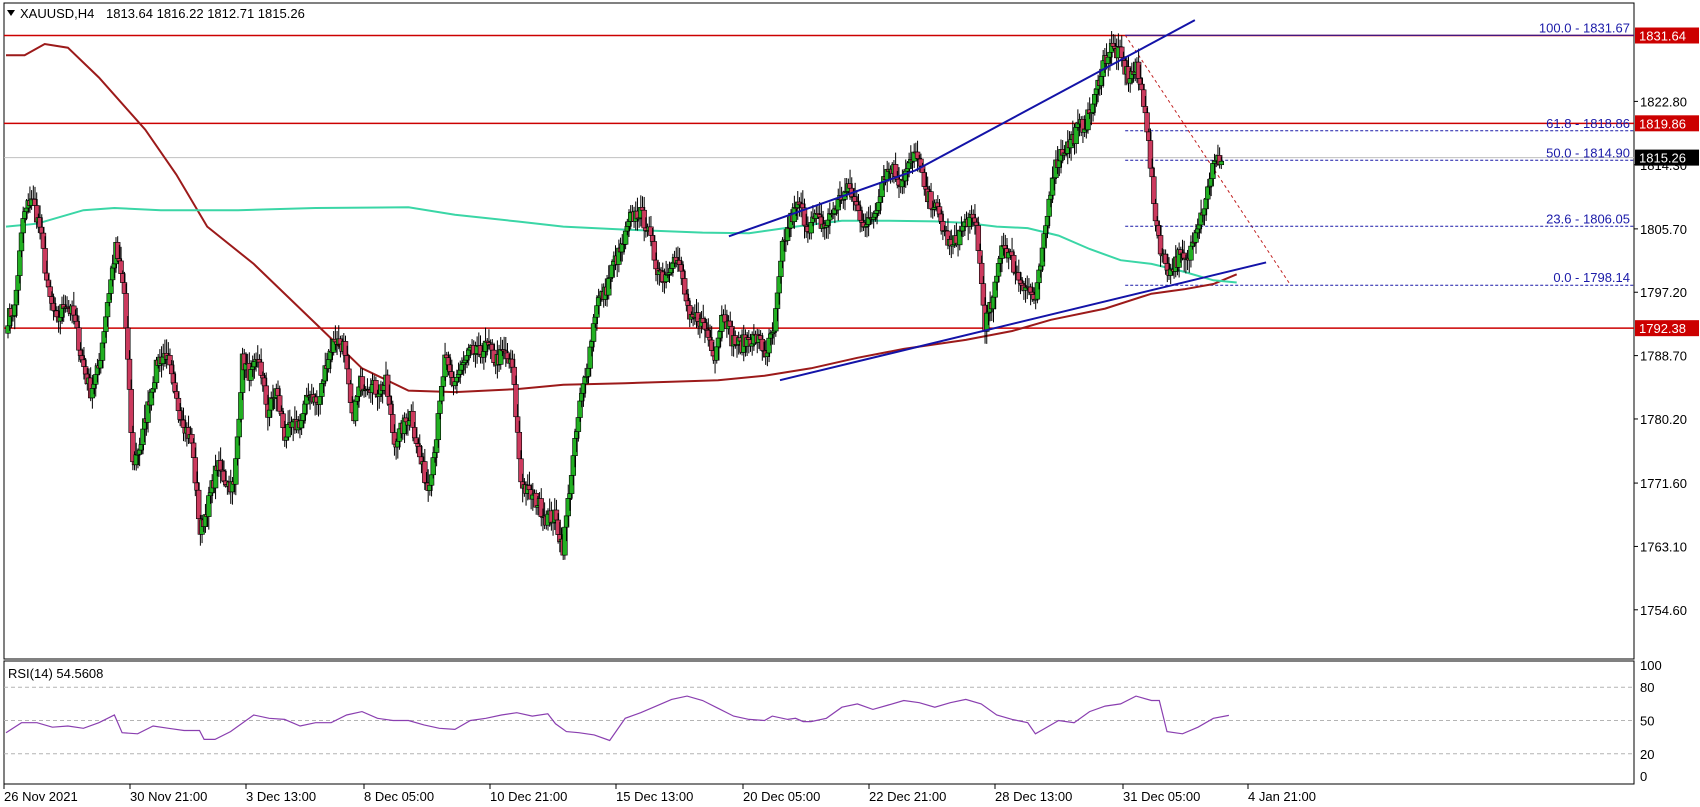 Image resolution: width=1700 pixels, height=807 pixels. What do you see at coordinates (654, 796) in the screenshot?
I see `time-tick-label: 15 Dec 13:00` at bounding box center [654, 796].